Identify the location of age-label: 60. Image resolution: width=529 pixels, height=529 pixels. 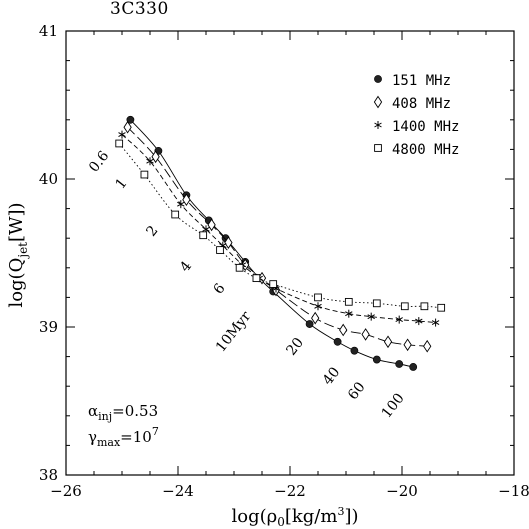
(357, 391).